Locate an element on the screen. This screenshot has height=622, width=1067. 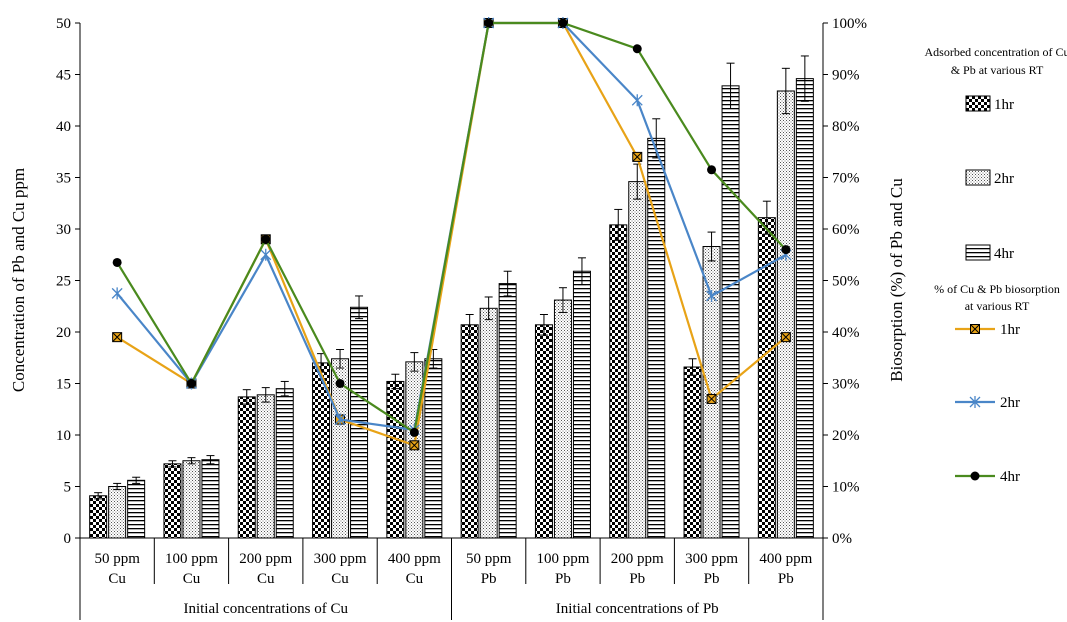
y-tick-label: 35 is located at coordinates (63, 179).